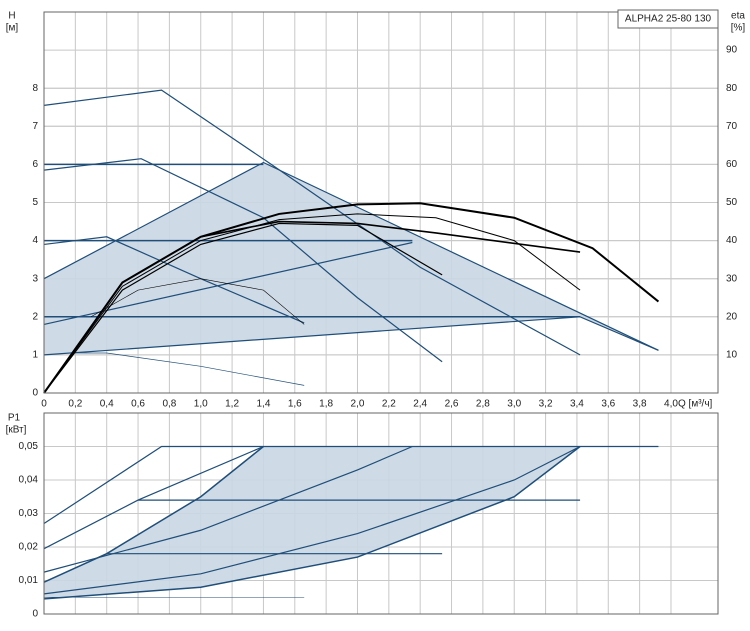 The image size is (750, 631). I want to click on y-unit: [м], so click(12, 28).